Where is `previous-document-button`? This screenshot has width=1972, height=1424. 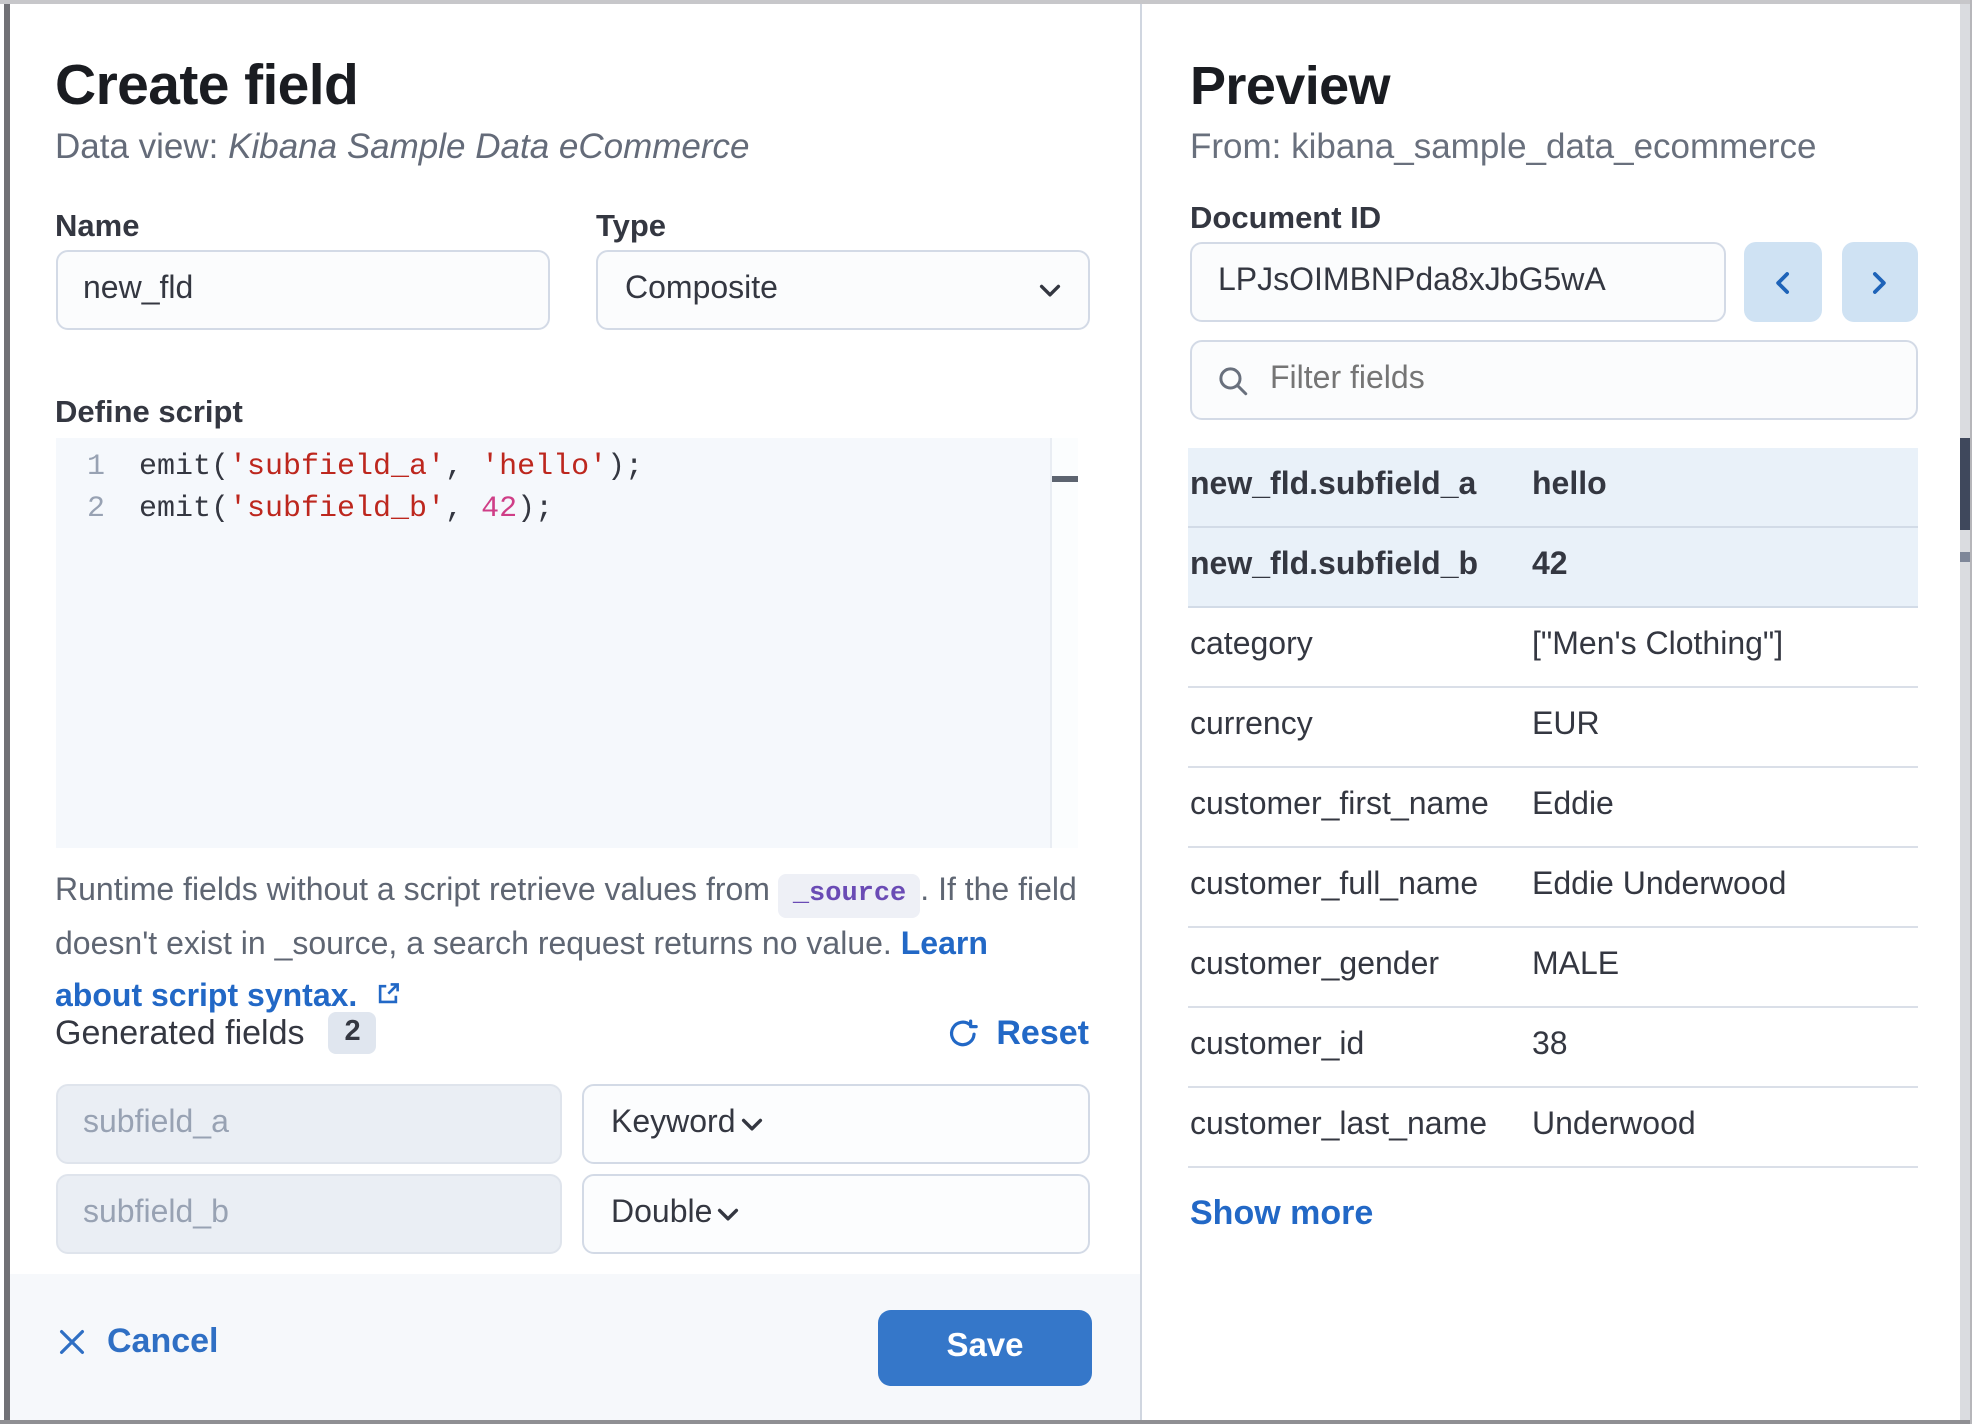
previous-document-button is located at coordinates (1782, 282).